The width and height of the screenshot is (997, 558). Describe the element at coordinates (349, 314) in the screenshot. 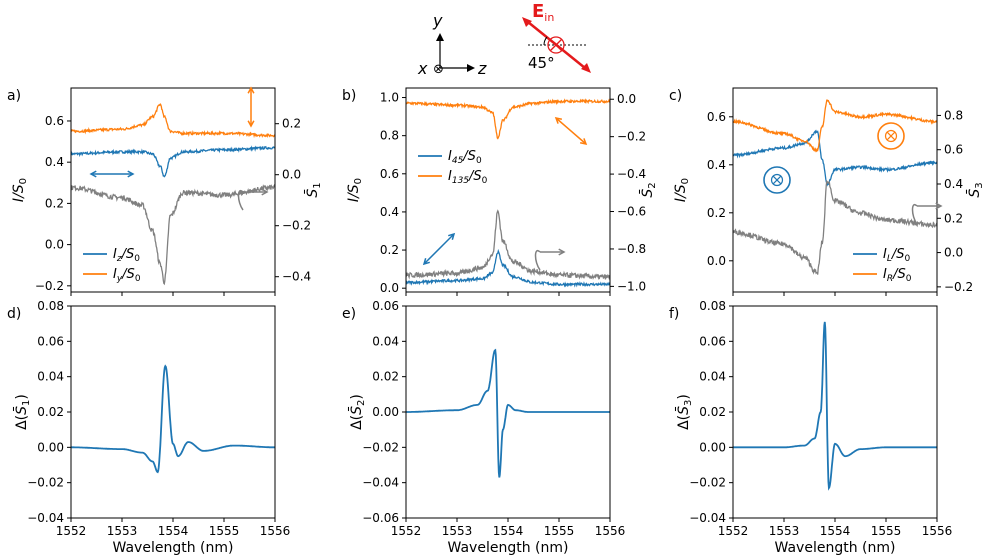

I see `panel-label-e: e)` at that location.